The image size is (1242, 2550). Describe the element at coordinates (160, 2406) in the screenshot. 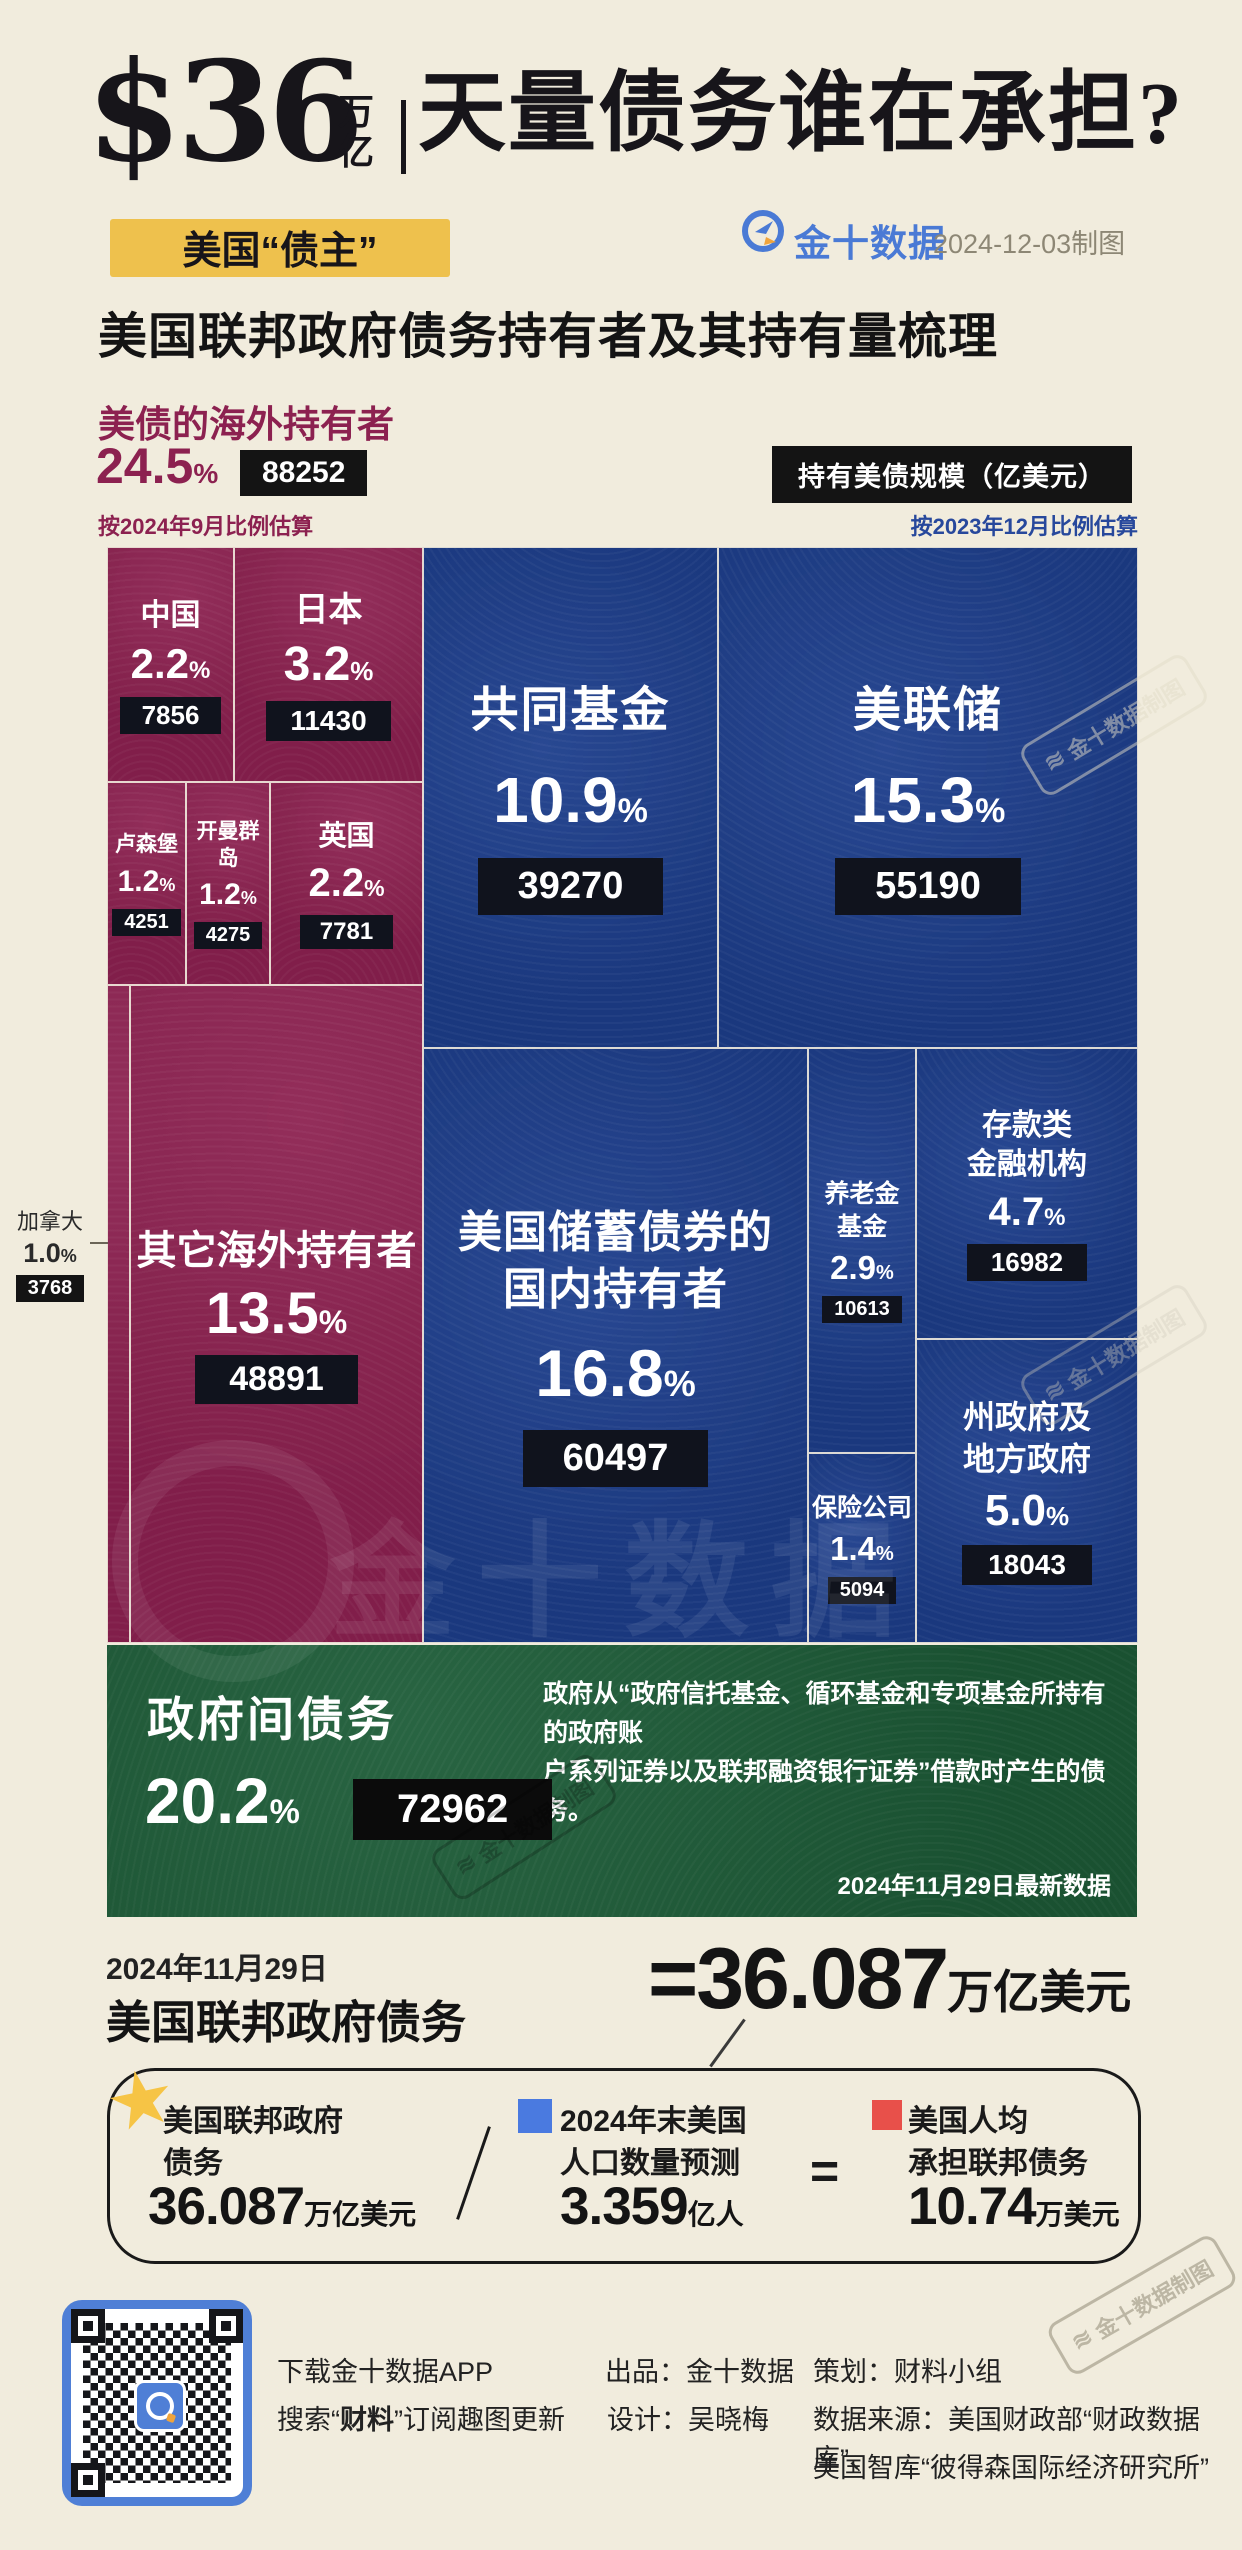

I see `qr-center-logo-icon` at that location.